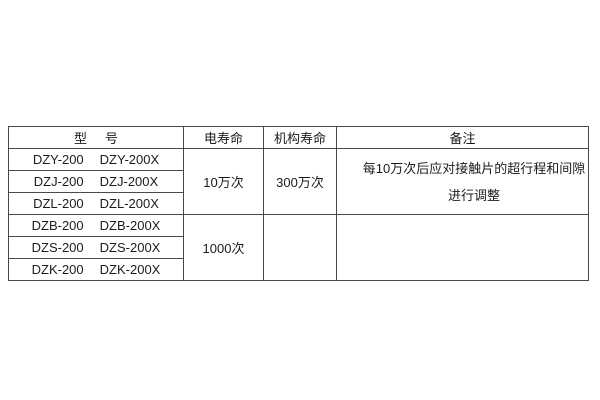 The width and height of the screenshot is (600, 400). Describe the element at coordinates (130, 269) in the screenshot. I see `model-name-x: DZK-200X` at that location.